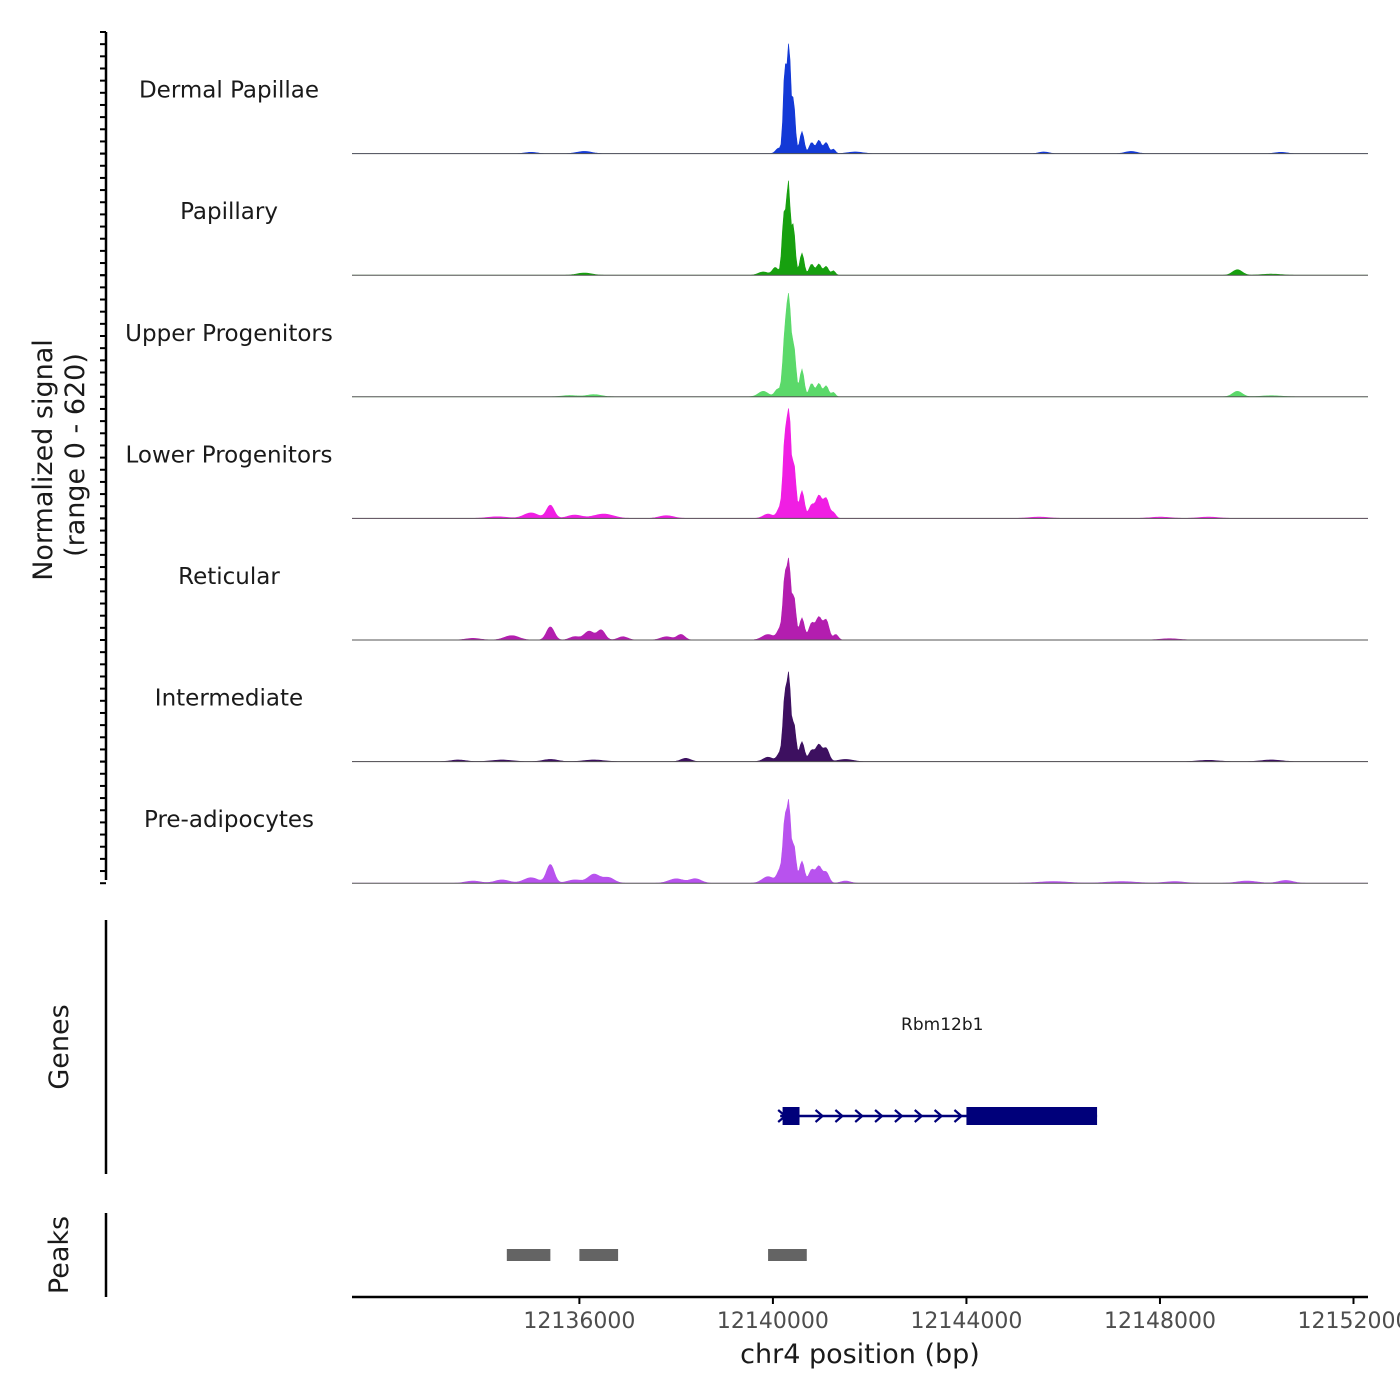 The height and width of the screenshot is (1400, 1400). What do you see at coordinates (229, 455) in the screenshot?
I see `track-label-lower-progenitors: Lower Progenitors` at bounding box center [229, 455].